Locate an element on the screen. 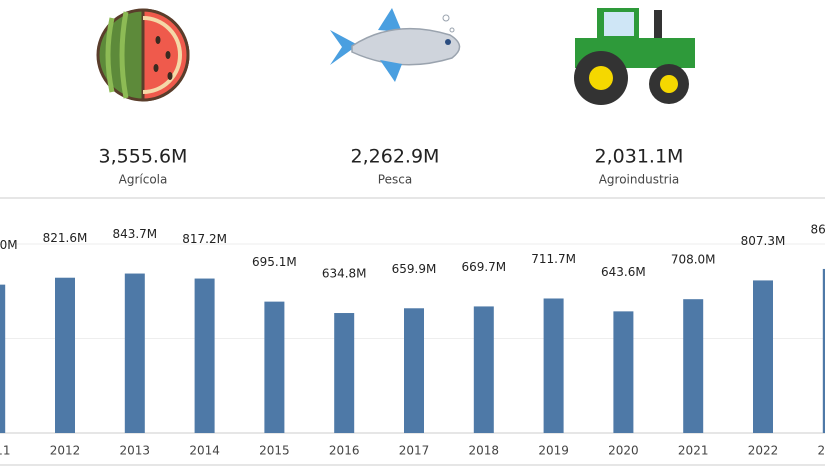 This screenshot has width=825, height=468. x-tick-label: 2019 is located at coordinates (553, 451).